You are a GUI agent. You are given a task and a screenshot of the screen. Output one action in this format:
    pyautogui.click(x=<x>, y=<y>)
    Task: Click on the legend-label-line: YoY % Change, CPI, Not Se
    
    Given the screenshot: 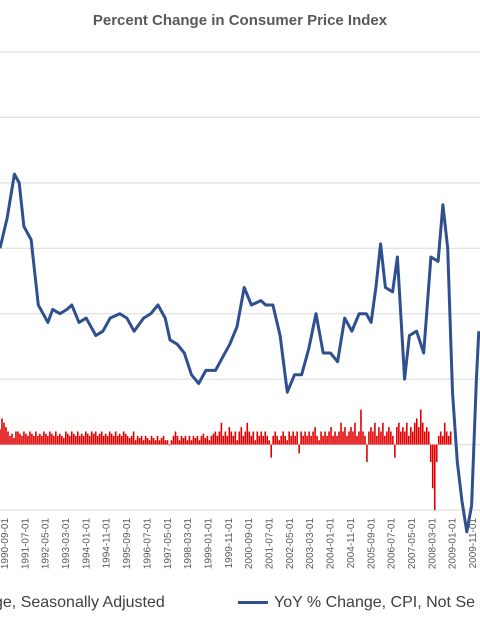 What is the action you would take?
    pyautogui.click(x=375, y=602)
    